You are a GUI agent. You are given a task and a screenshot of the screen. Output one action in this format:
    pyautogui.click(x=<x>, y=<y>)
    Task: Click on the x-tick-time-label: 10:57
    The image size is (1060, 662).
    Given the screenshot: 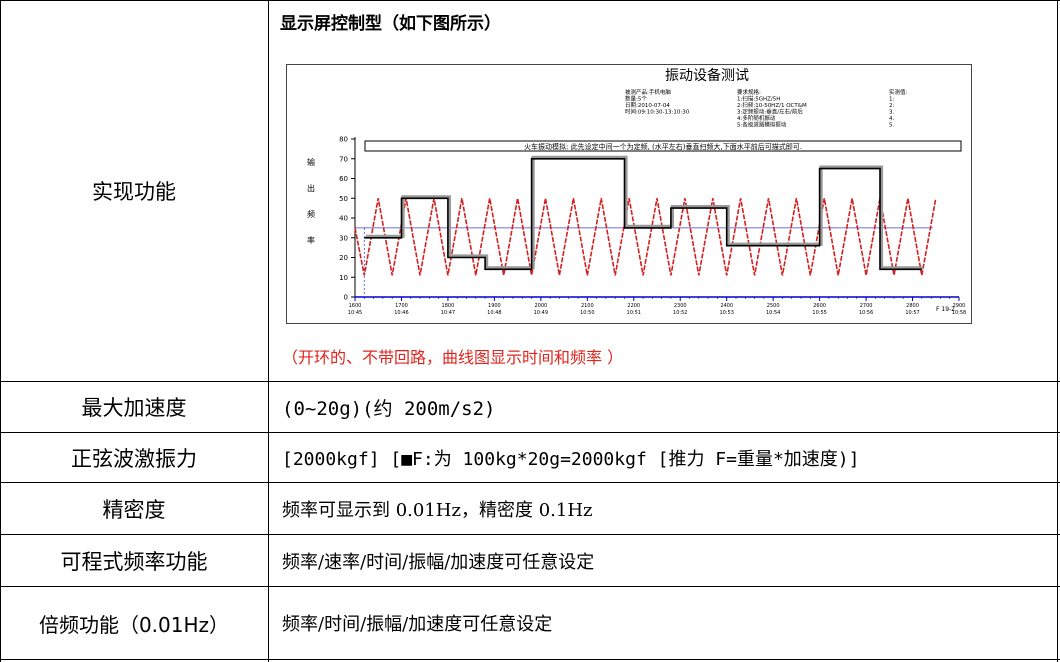 What is the action you would take?
    pyautogui.click(x=912, y=313)
    